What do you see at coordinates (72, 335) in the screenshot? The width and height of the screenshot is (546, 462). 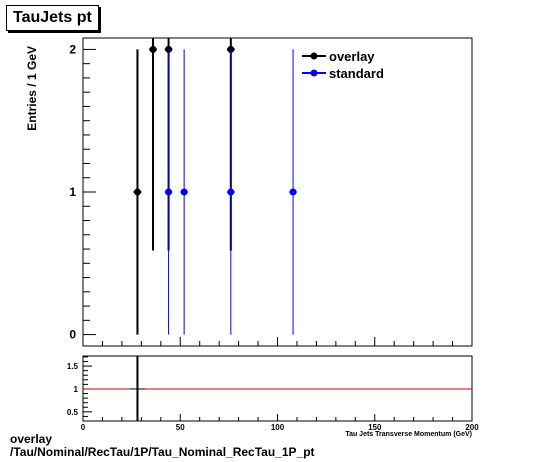 I see `y-tick-label: 0` at bounding box center [72, 335].